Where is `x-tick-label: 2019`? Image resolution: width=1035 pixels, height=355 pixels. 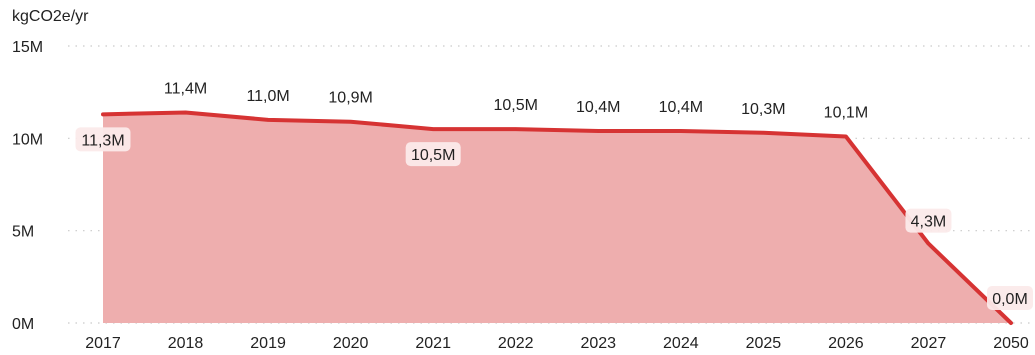 x-tick-label: 2019 is located at coordinates (268, 343).